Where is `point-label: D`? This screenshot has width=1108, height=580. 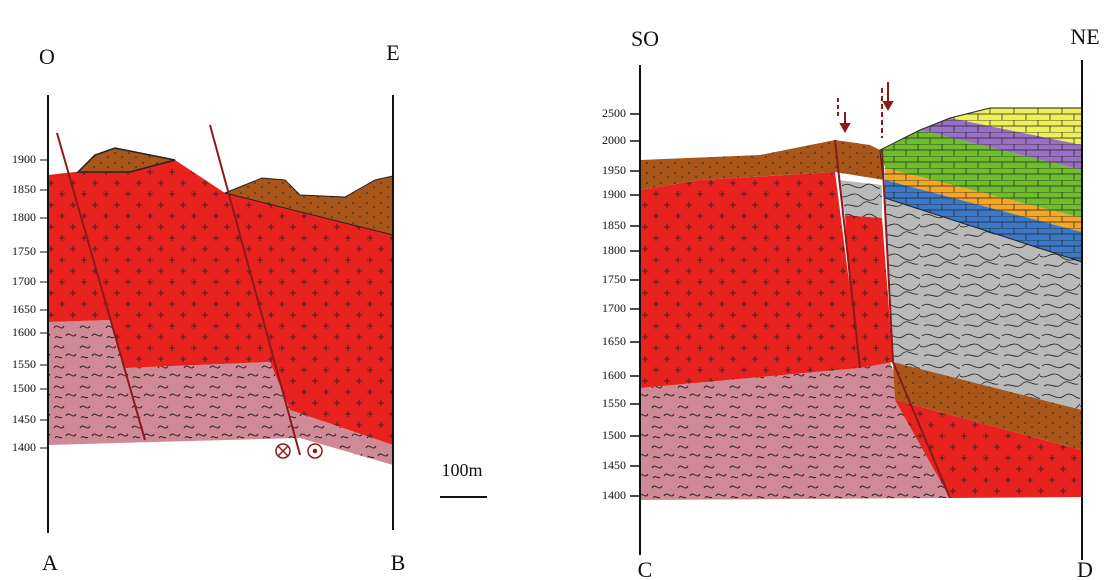
point-label: D is located at coordinates (1085, 568).